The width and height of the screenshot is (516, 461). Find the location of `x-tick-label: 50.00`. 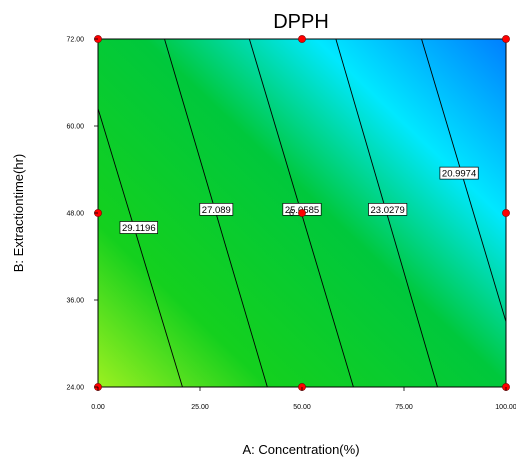

x-tick-label: 50.00 is located at coordinates (302, 407).